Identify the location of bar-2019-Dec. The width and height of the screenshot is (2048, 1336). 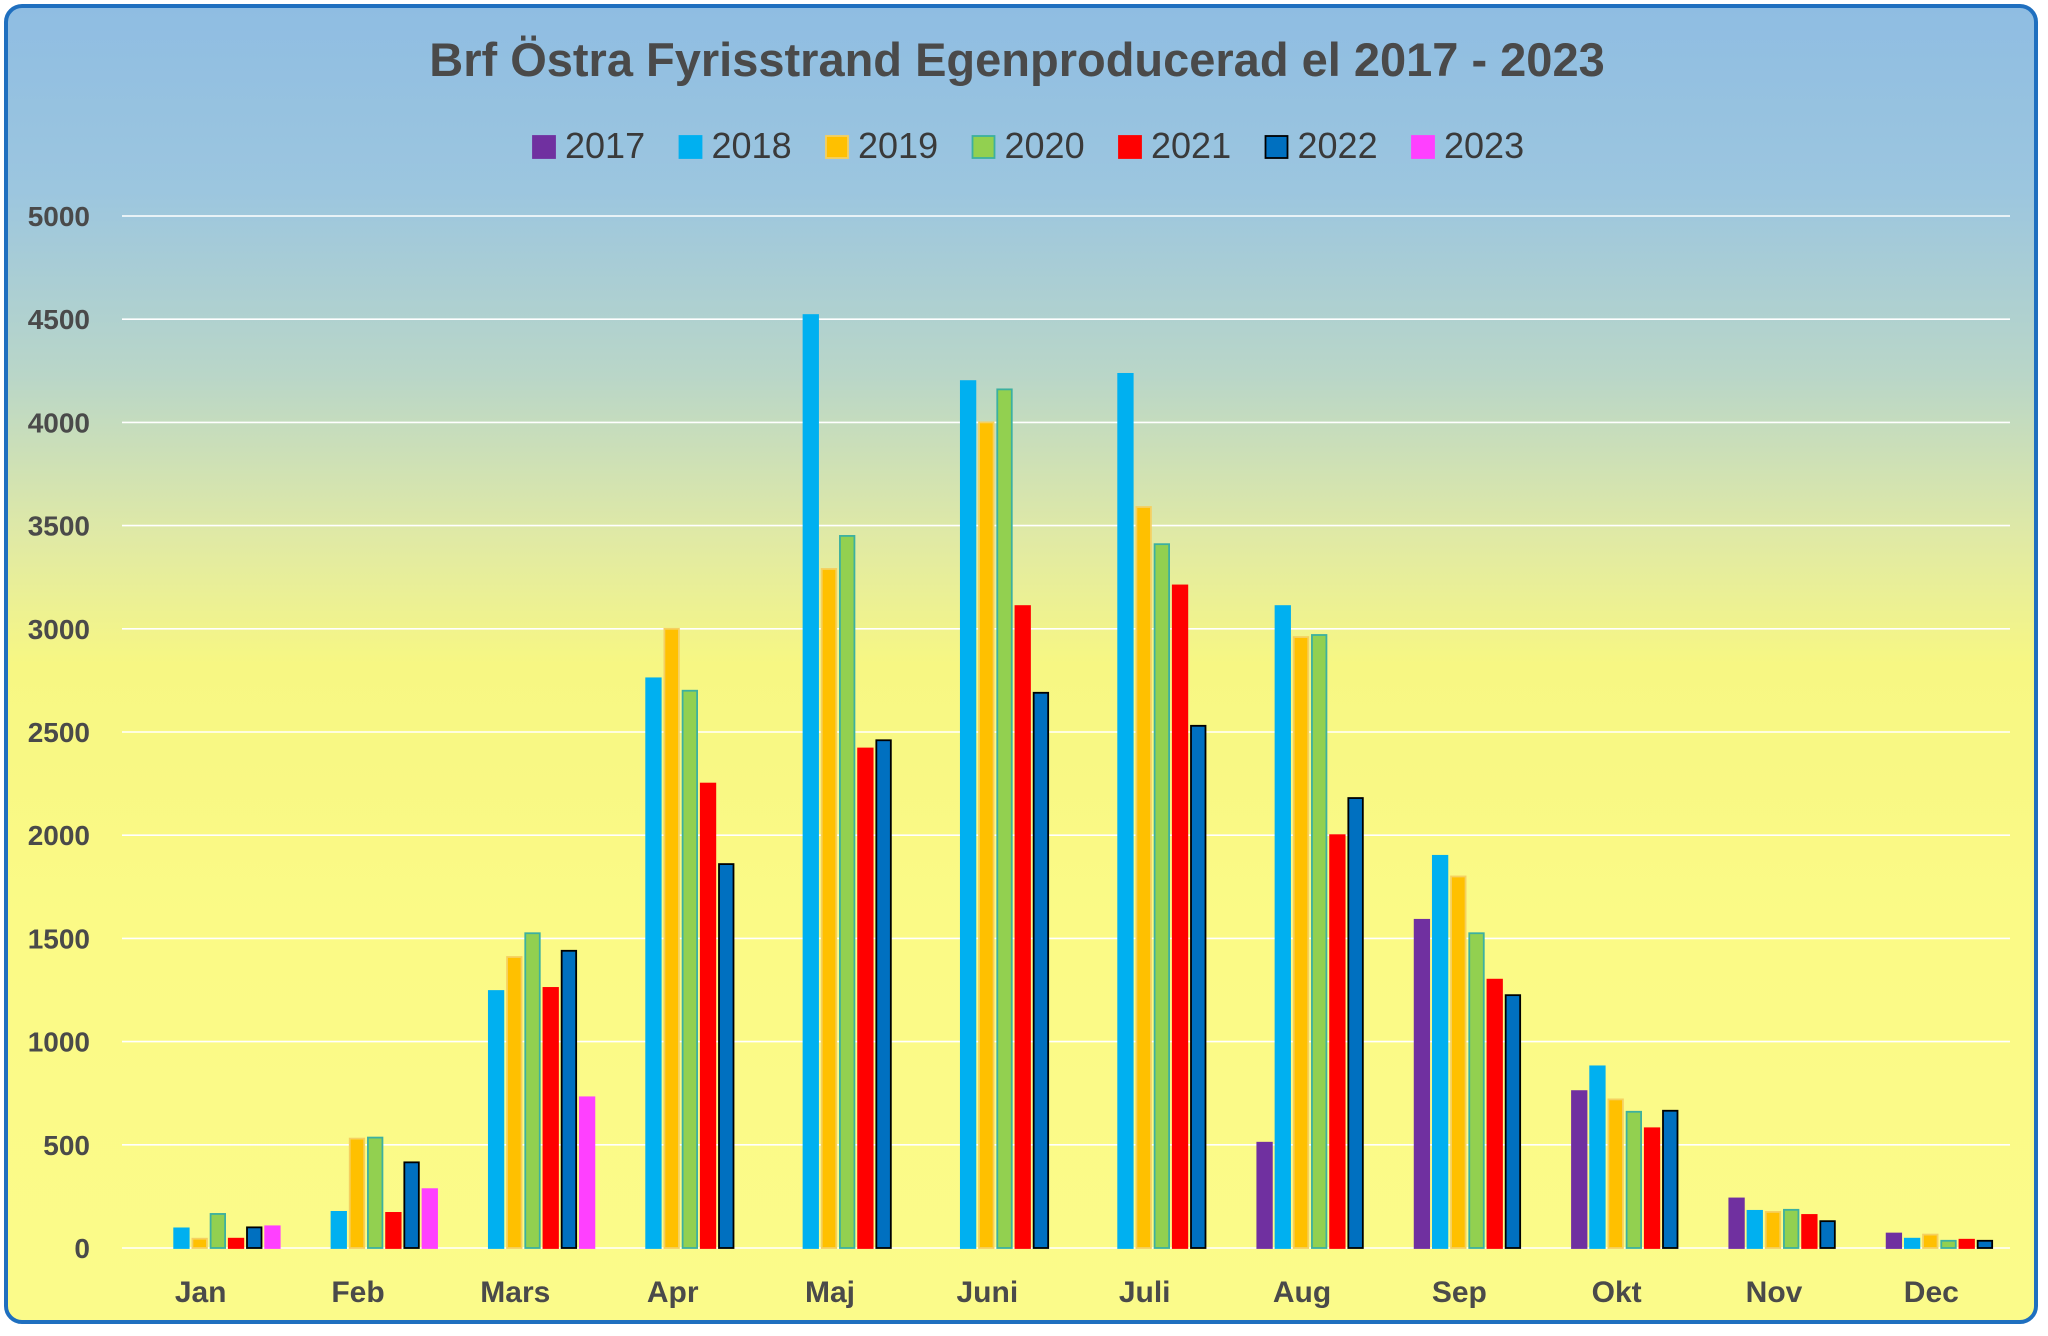
(1930, 1241).